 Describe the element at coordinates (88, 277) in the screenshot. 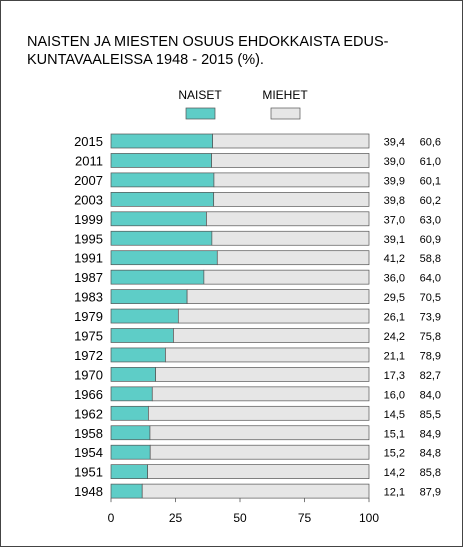

I see `year-label: 1987` at that location.